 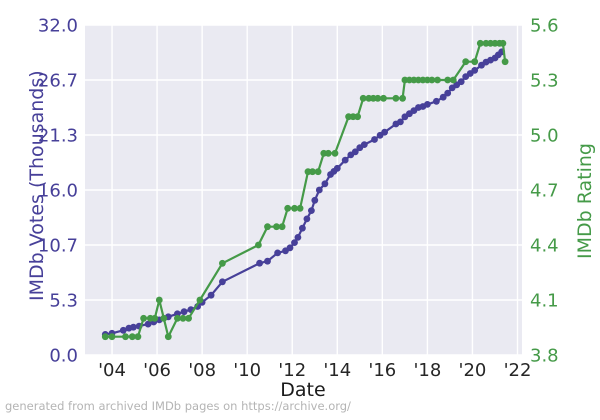 What do you see at coordinates (63, 301) in the screenshot?
I see `left-tick-label: 5.3` at bounding box center [63, 301].